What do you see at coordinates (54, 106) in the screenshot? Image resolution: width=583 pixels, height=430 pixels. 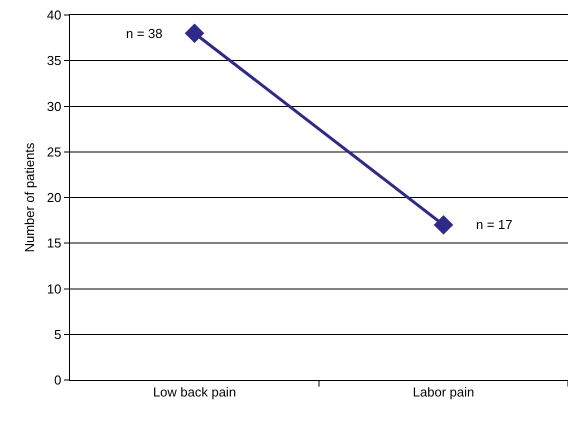 I see `y-tick-label: 30` at bounding box center [54, 106].